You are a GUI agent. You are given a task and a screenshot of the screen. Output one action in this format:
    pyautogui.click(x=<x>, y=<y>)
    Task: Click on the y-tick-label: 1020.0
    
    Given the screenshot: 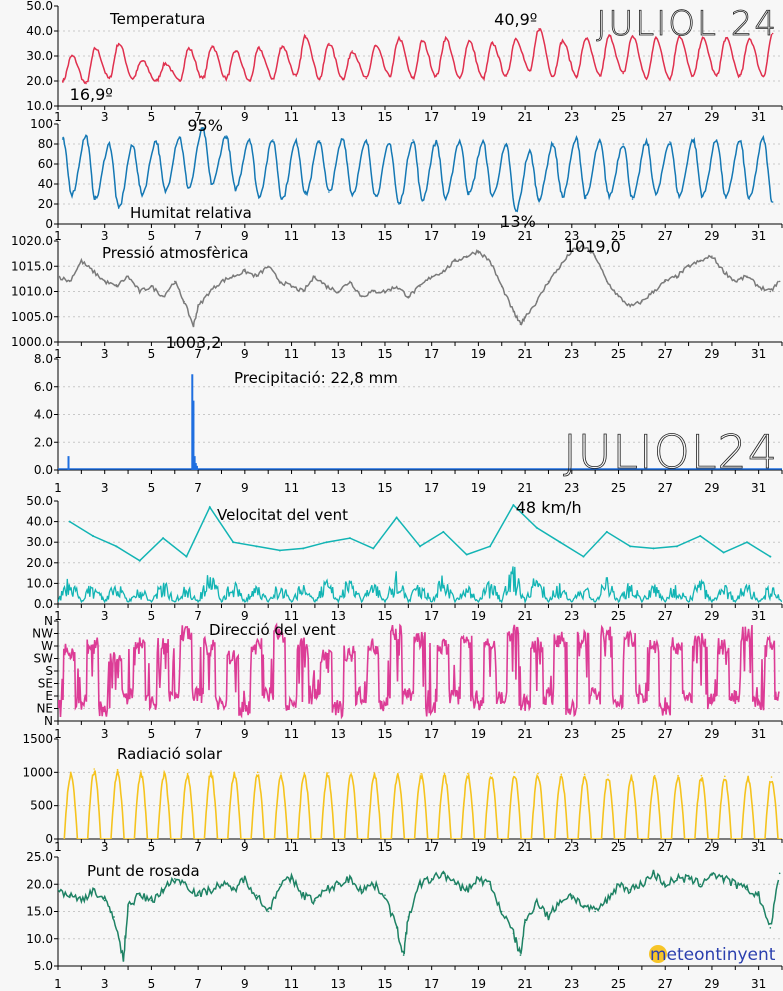 What is the action you would take?
    pyautogui.click(x=32, y=241)
    